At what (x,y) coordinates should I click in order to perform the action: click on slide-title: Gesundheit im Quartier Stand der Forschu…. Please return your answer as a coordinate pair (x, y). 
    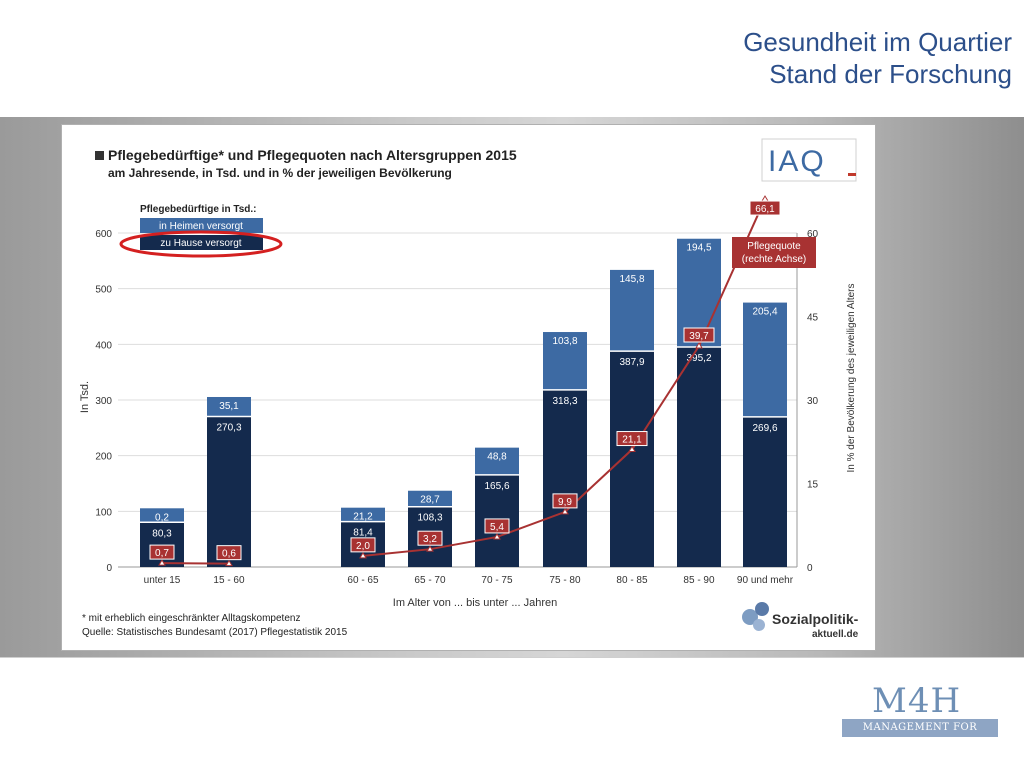
    Looking at the image, I should click on (877, 58).